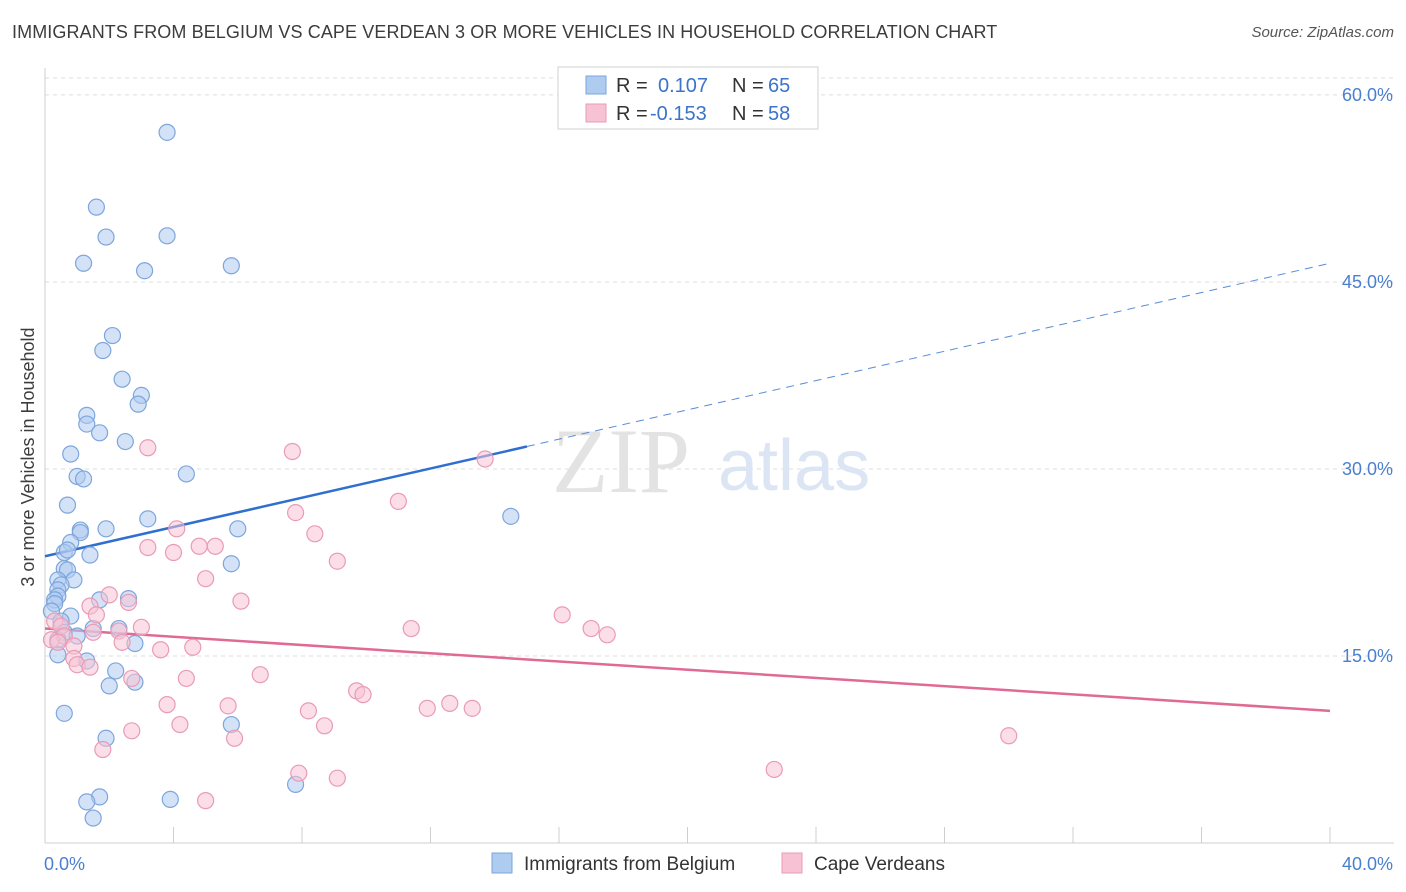 This screenshot has height=892, width=1406. Describe the element at coordinates (621, 461) in the screenshot. I see `watermark-zip: ZIP` at that location.